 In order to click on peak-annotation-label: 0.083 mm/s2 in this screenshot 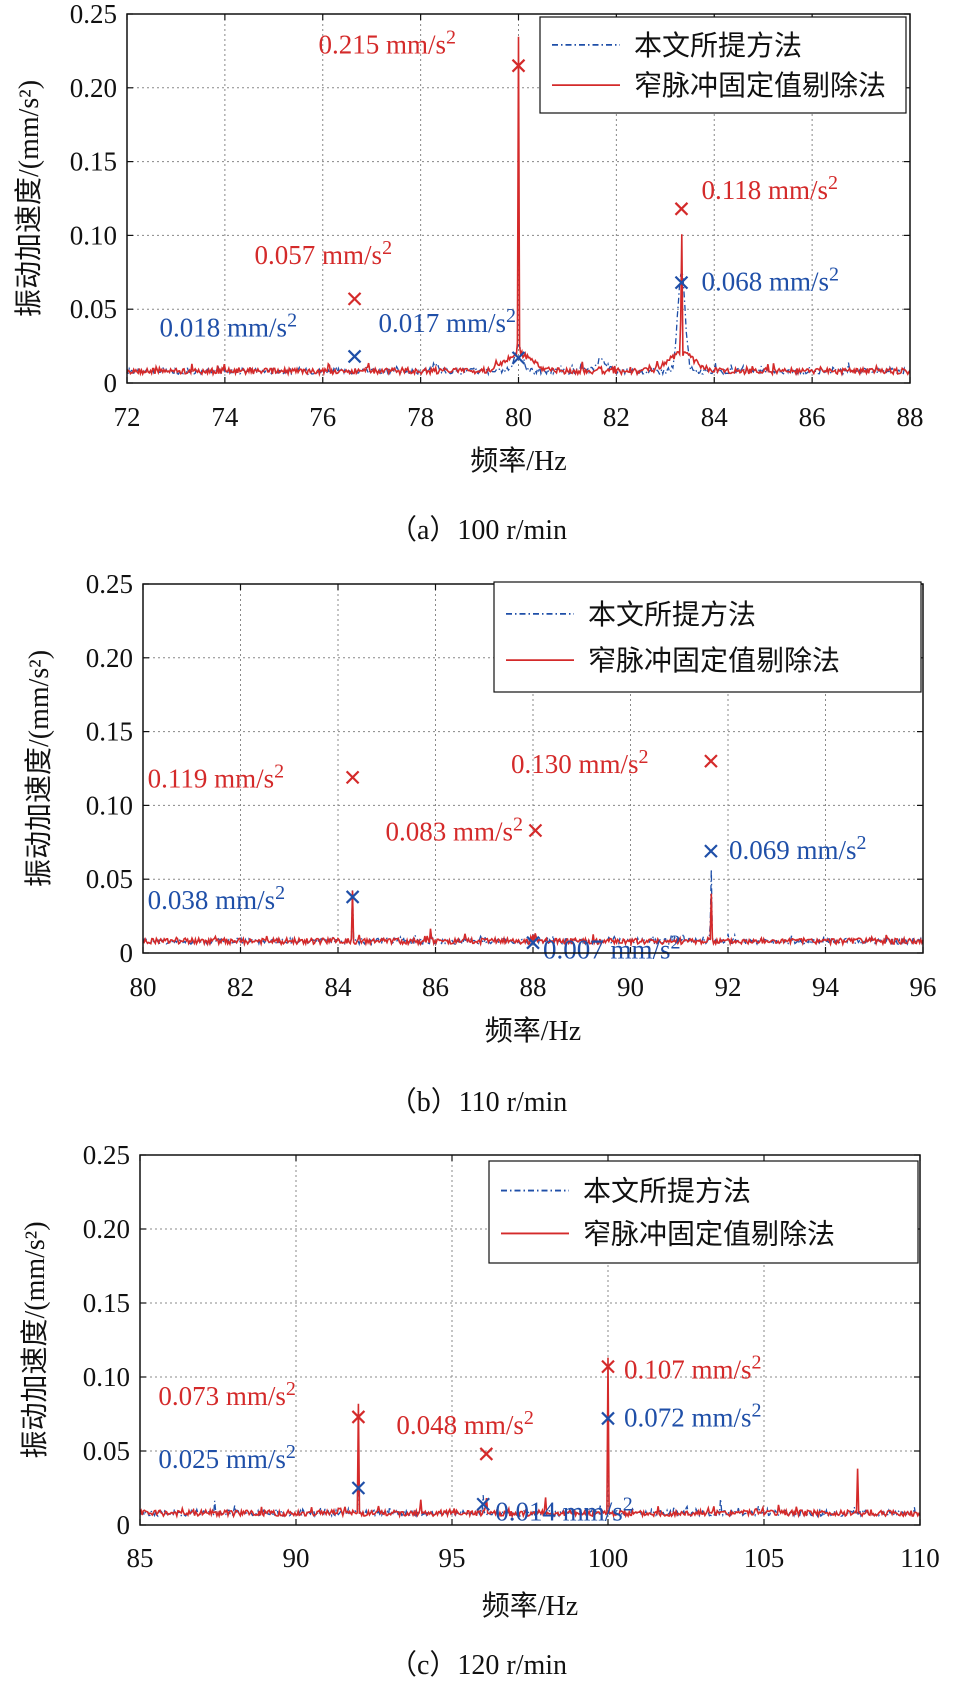, I will do `click(454, 829)`.